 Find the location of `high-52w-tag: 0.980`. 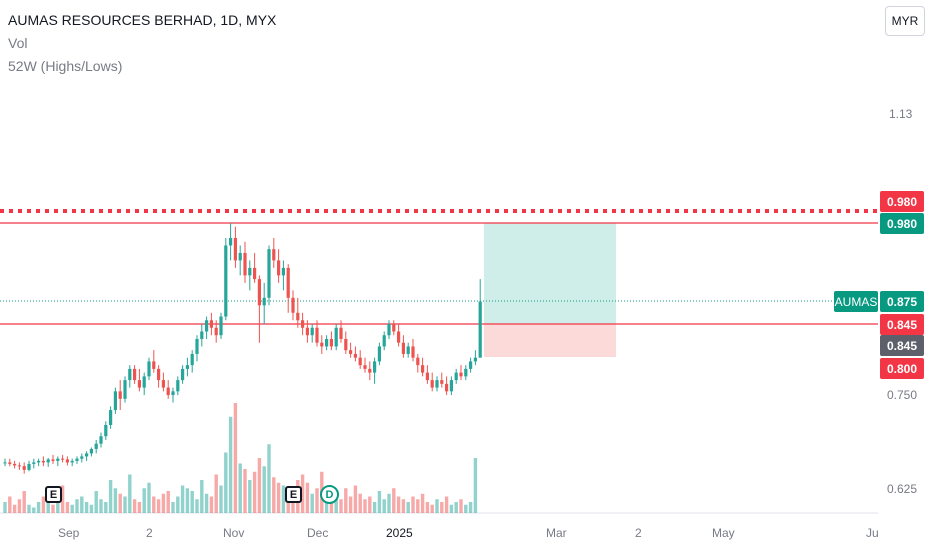

high-52w-tag: 0.980 is located at coordinates (902, 201).